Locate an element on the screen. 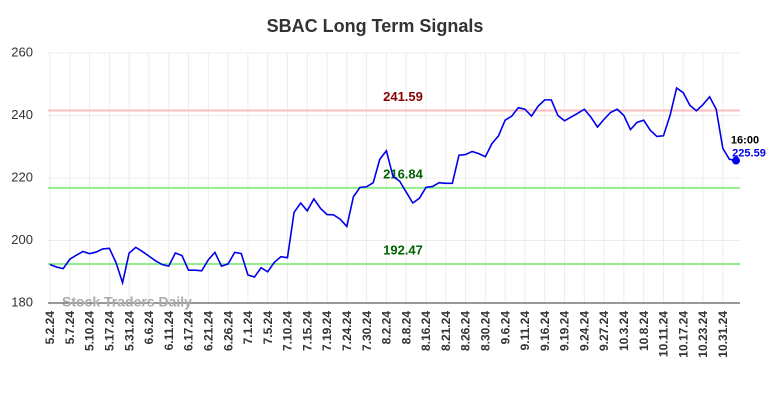  signal-label: 241.59 is located at coordinates (403, 96).